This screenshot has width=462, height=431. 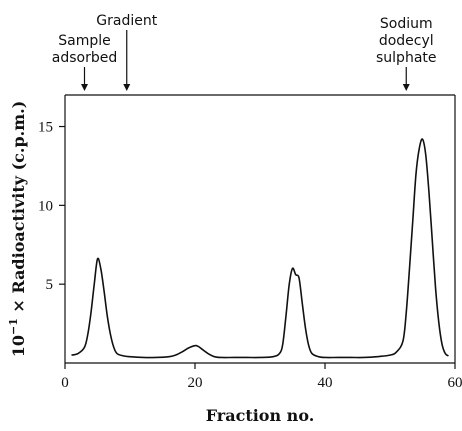 I want to click on y-axis-title-exponent: −1, so click(x=13, y=326).